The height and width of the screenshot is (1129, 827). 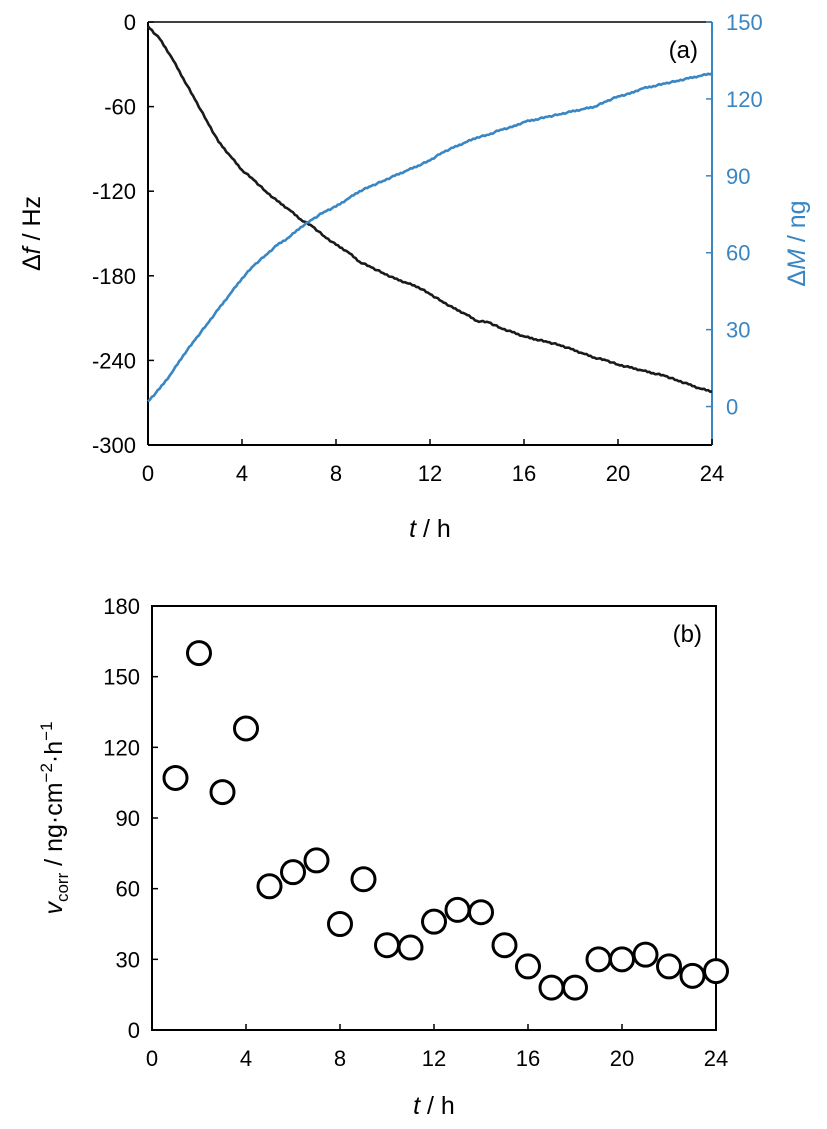 I want to click on panel-a-y-tick-label: 0, so click(x=130, y=22).